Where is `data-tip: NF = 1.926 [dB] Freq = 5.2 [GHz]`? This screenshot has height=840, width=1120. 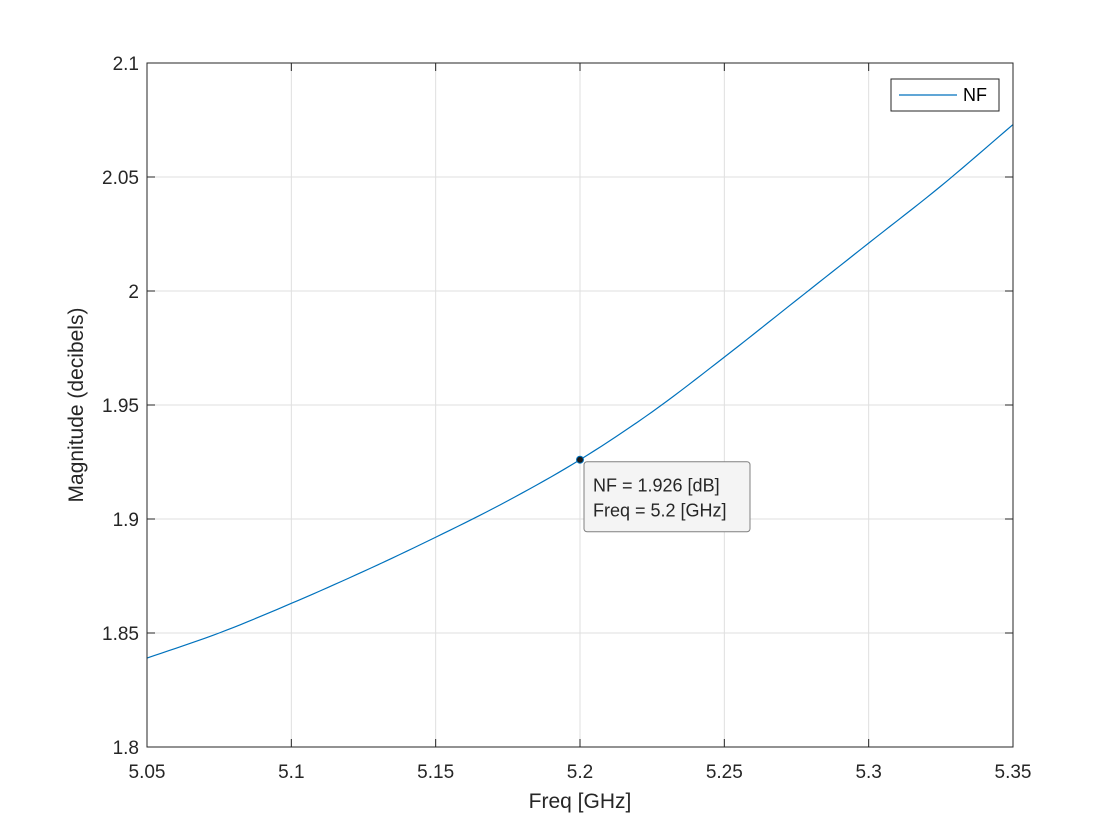 data-tip: NF = 1.926 [dB] Freq = 5.2 [GHz] is located at coordinates (663, 494).